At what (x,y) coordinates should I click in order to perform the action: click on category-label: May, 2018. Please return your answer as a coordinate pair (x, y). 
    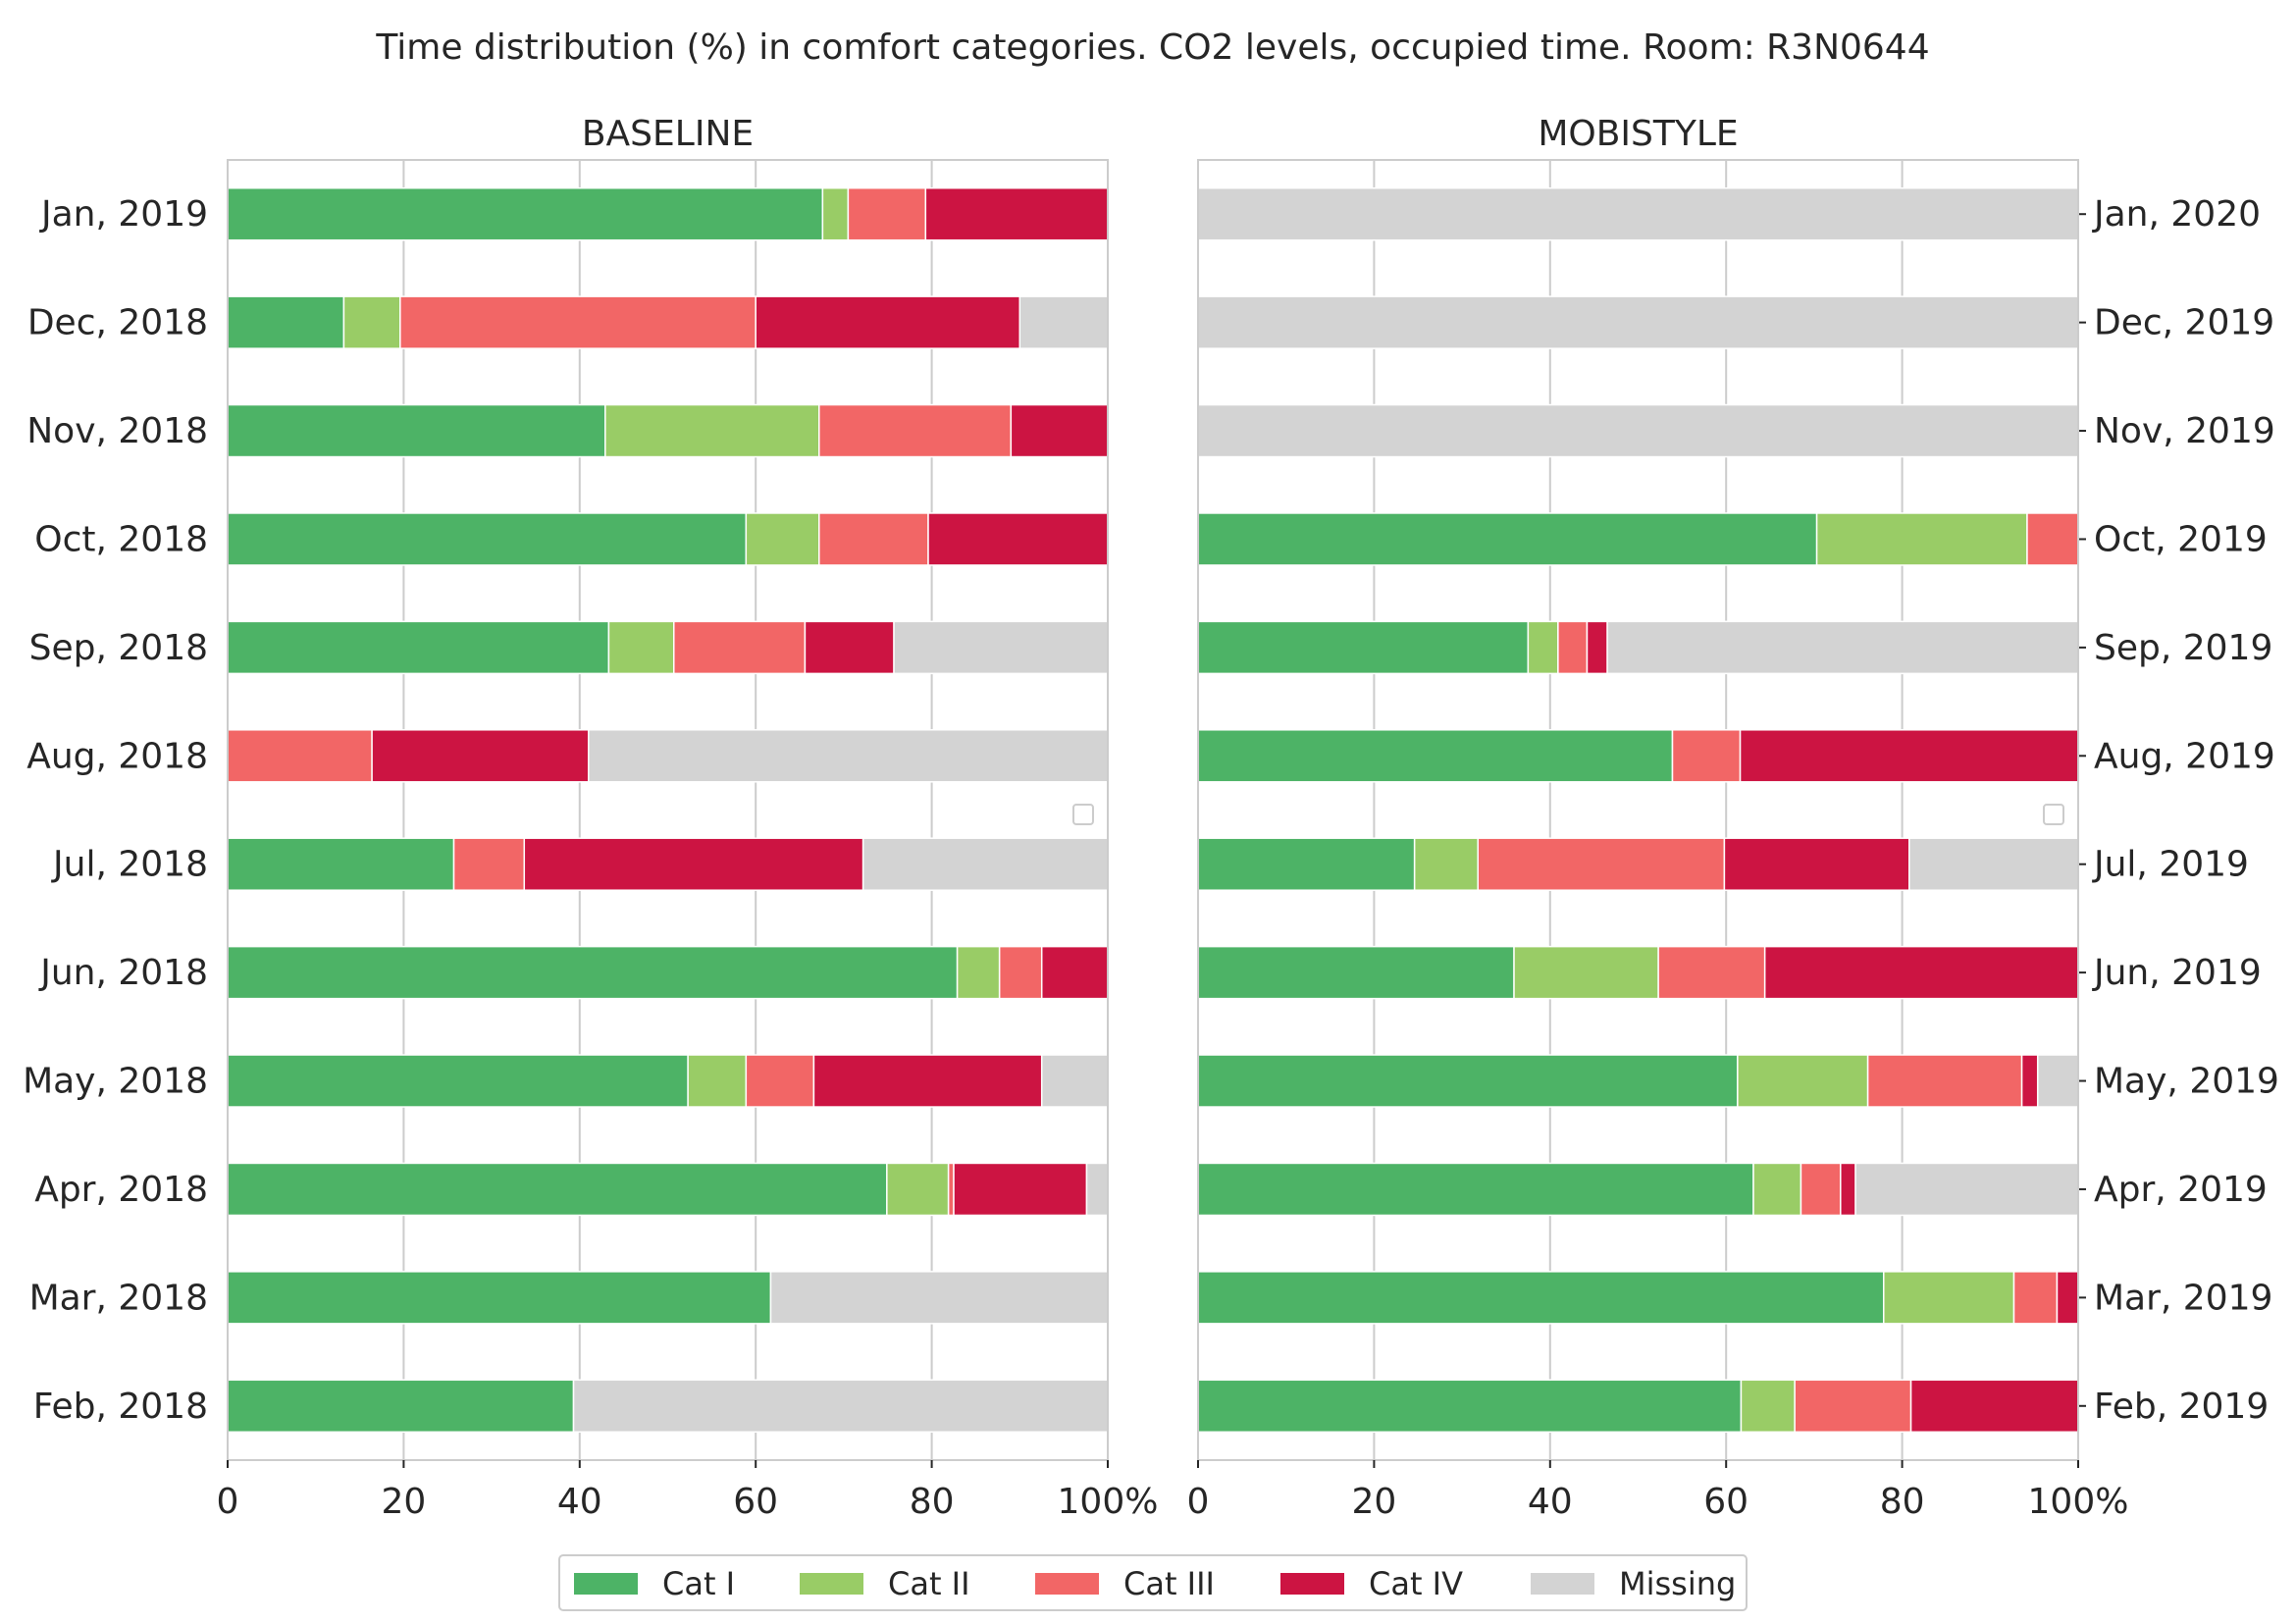
    Looking at the image, I should click on (115, 1082).